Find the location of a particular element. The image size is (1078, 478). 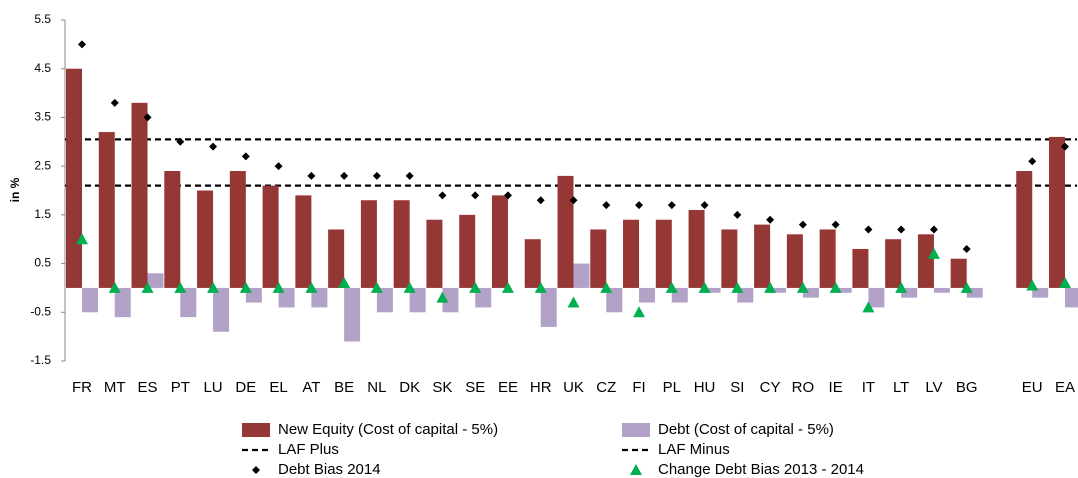

legend-label: Debt (Cost of capital - 5%) is located at coordinates (746, 429).